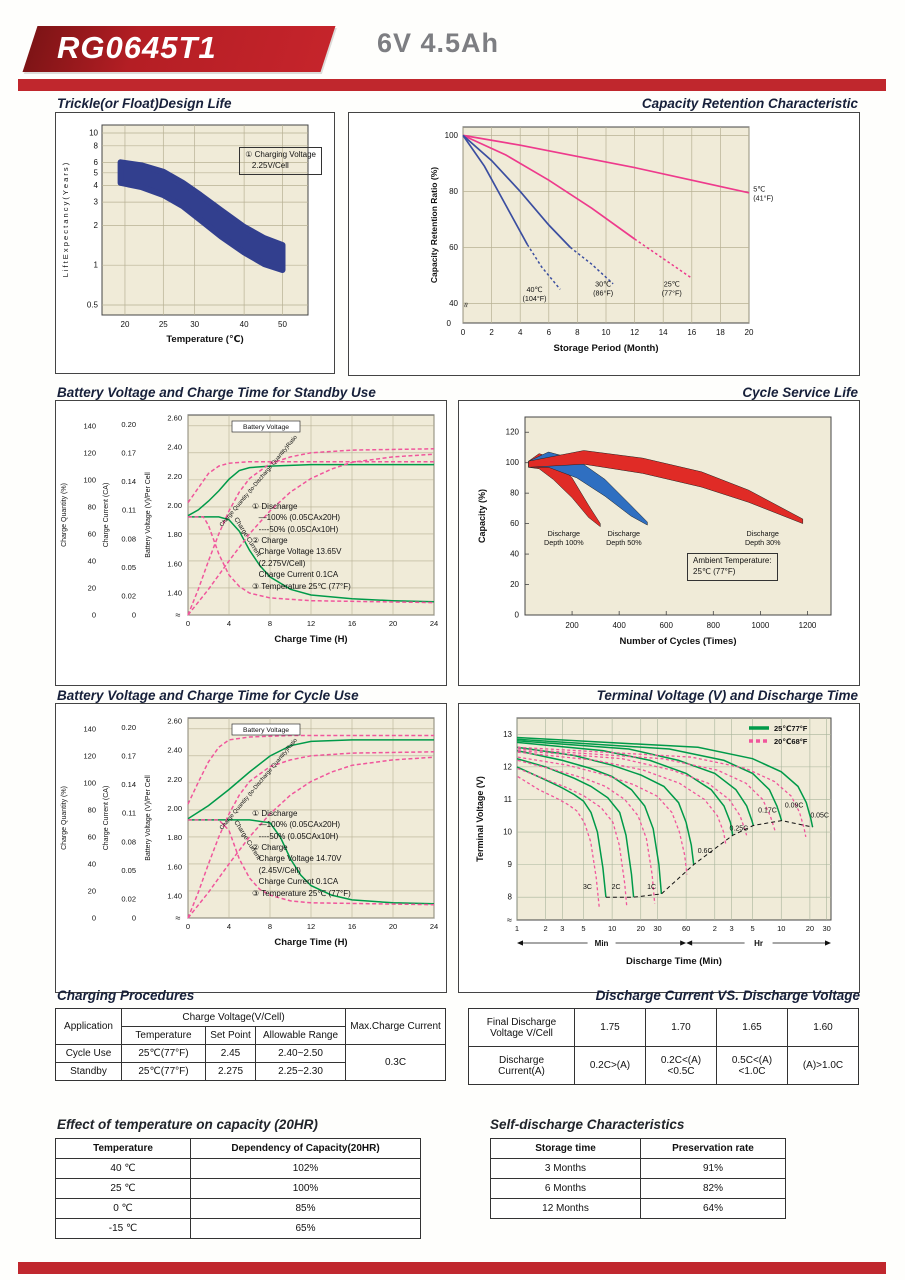 The height and width of the screenshot is (1280, 905). I want to click on title-self-discharge: Self-discharge Characteristics, so click(587, 1124).